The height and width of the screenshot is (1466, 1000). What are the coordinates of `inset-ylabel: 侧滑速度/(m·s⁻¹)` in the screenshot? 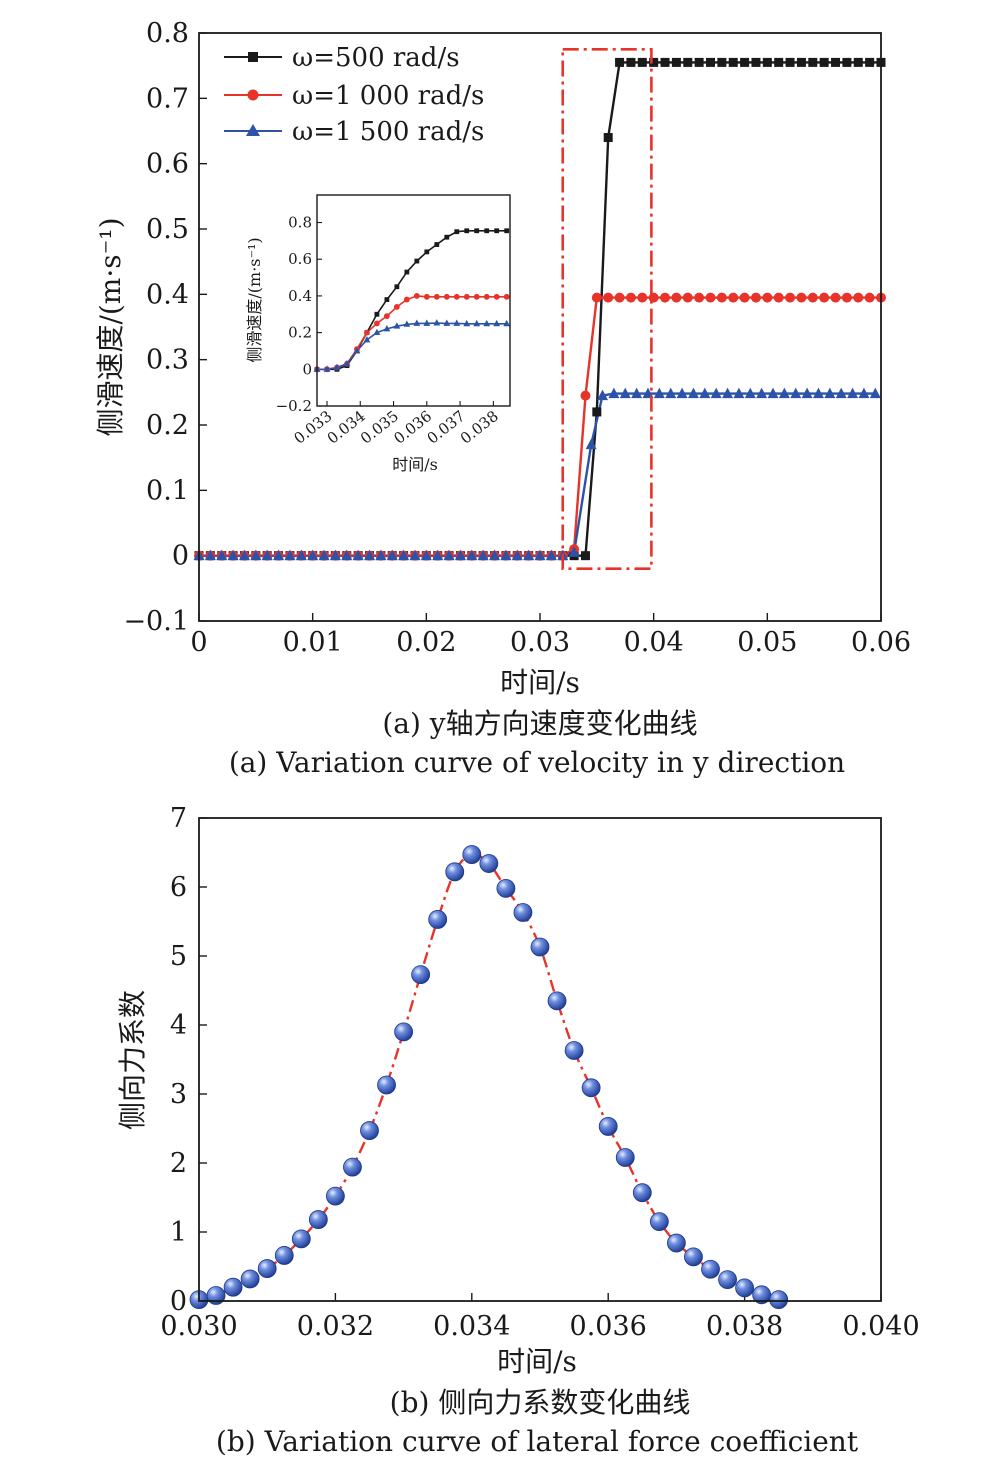 It's located at (254, 299).